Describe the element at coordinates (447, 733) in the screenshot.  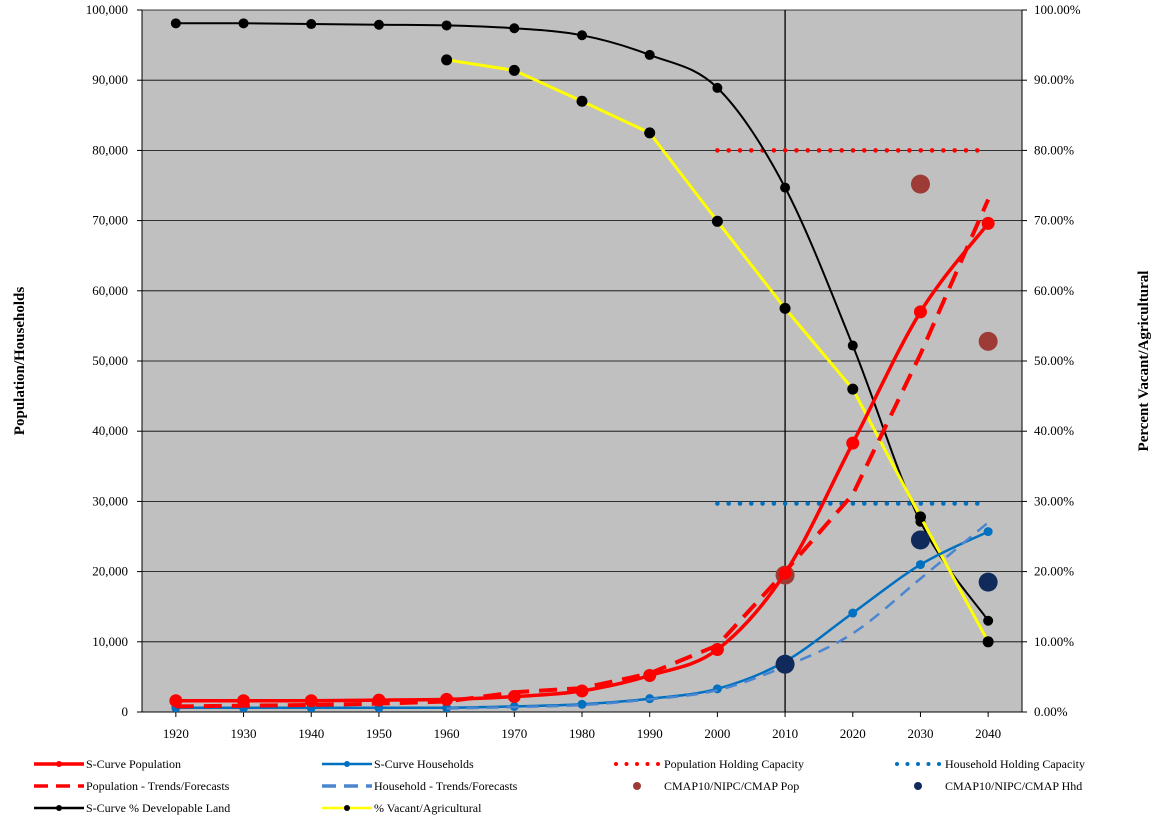
I see `x-tick-label: 1960` at that location.